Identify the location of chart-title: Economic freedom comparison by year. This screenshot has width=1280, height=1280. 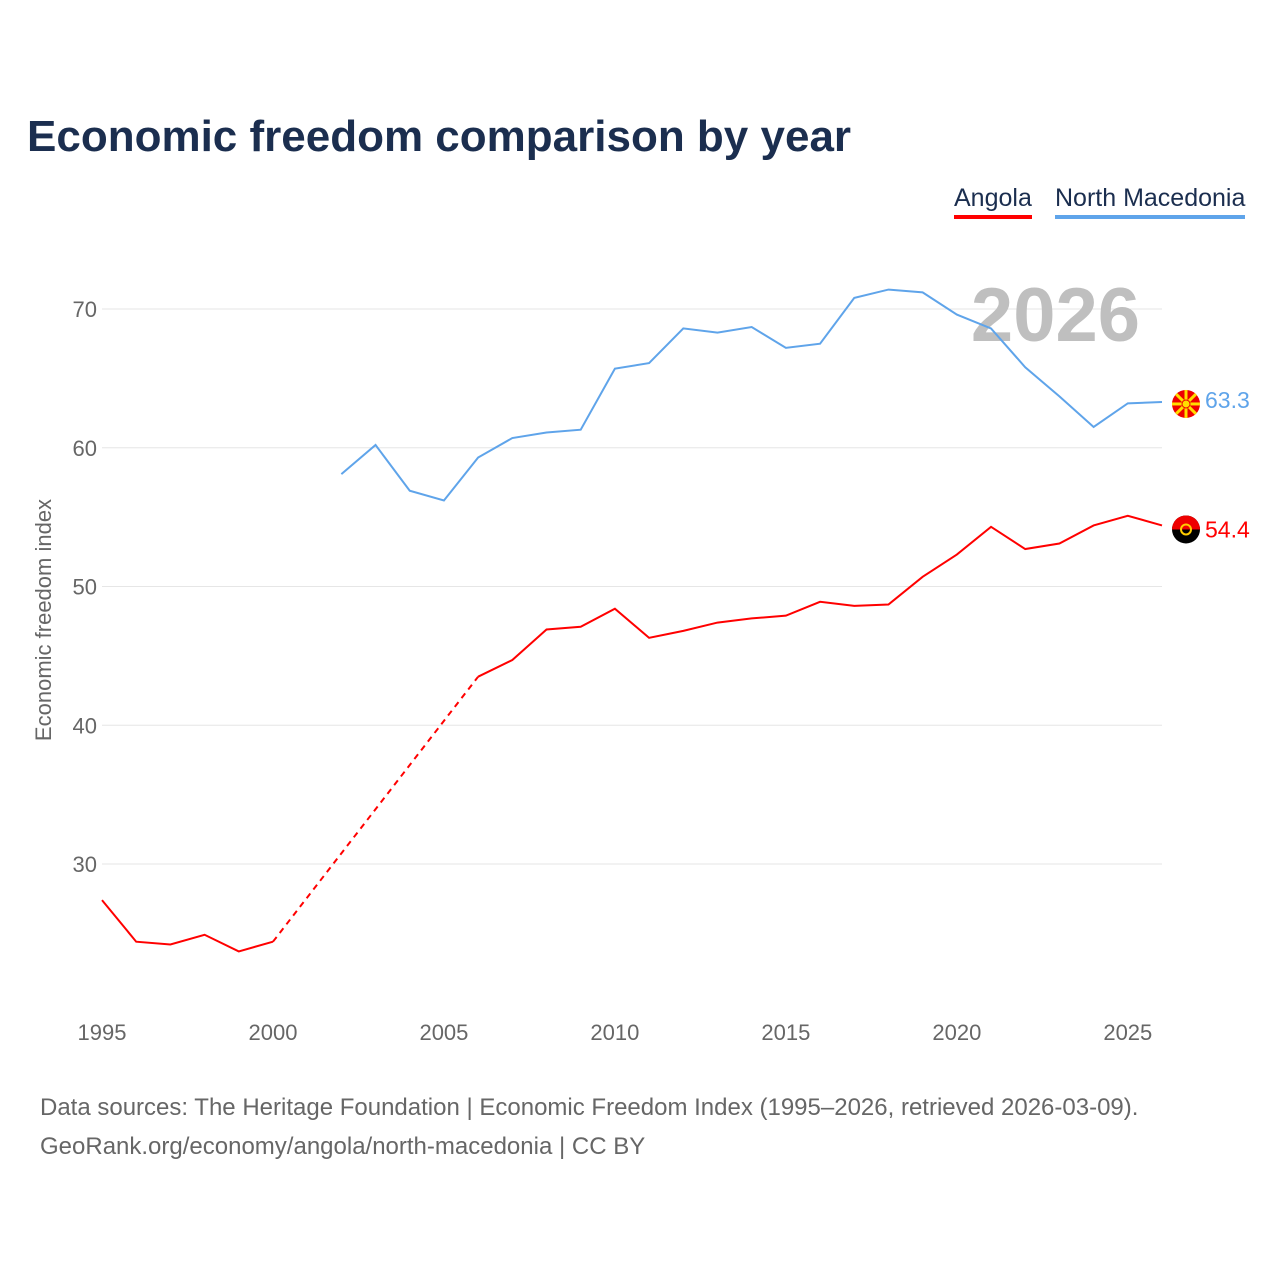
(439, 136).